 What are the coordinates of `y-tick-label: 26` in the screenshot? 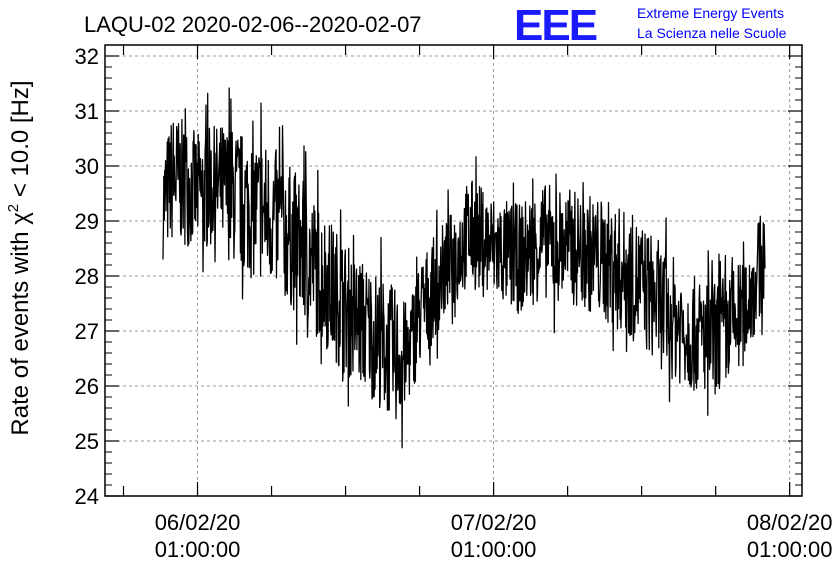 It's located at (87, 386).